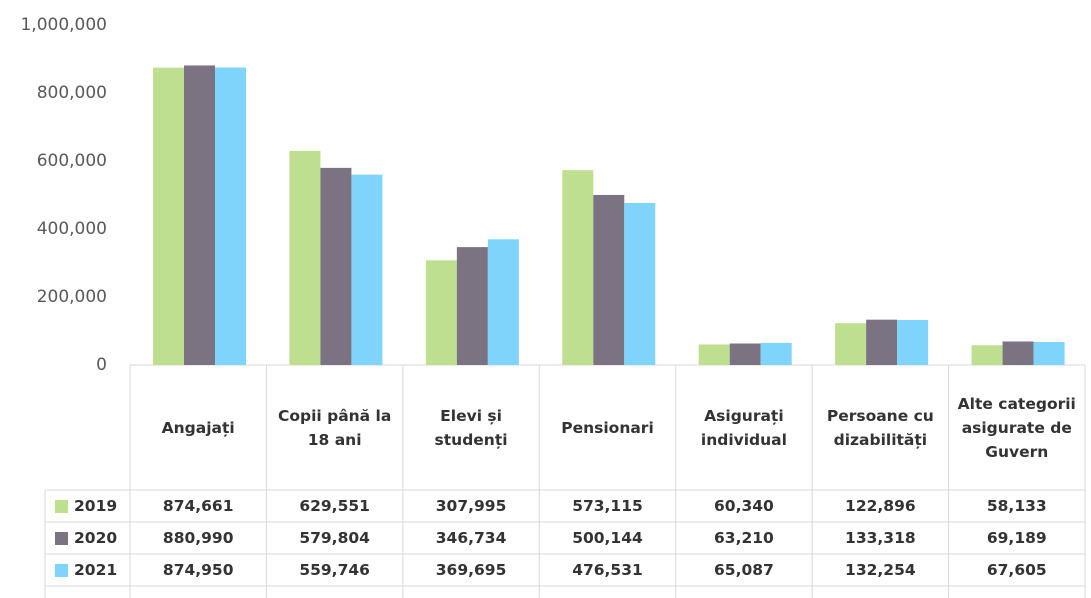  Describe the element at coordinates (72, 161) in the screenshot. I see `y-tick-label: 600,000` at that location.